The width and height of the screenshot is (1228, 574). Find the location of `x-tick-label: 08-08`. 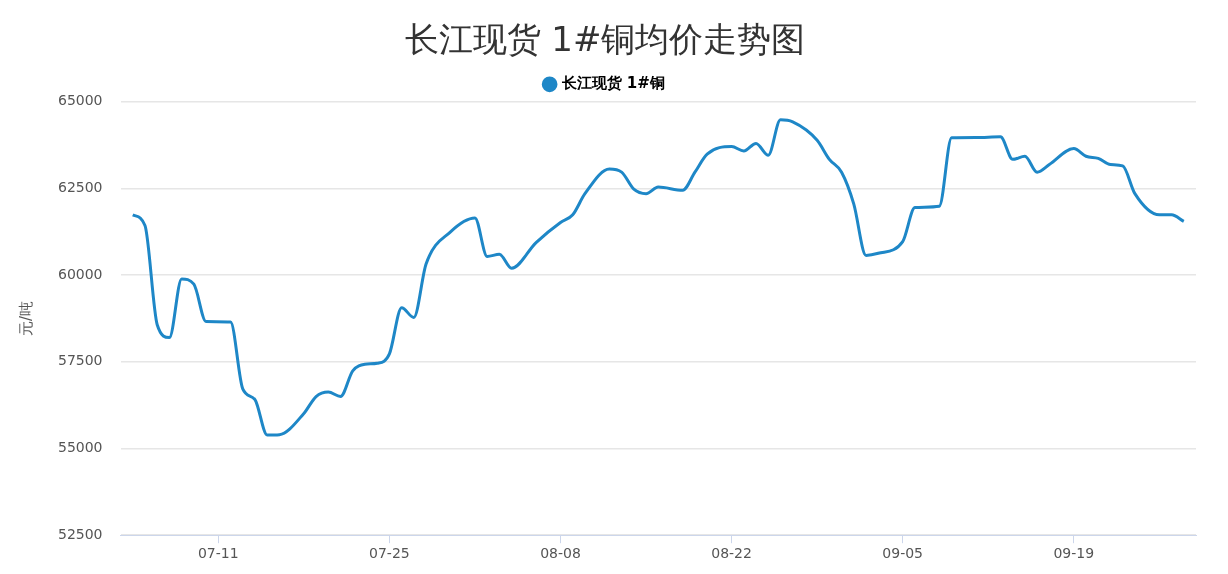

x-tick-label: 08-08 is located at coordinates (560, 553).